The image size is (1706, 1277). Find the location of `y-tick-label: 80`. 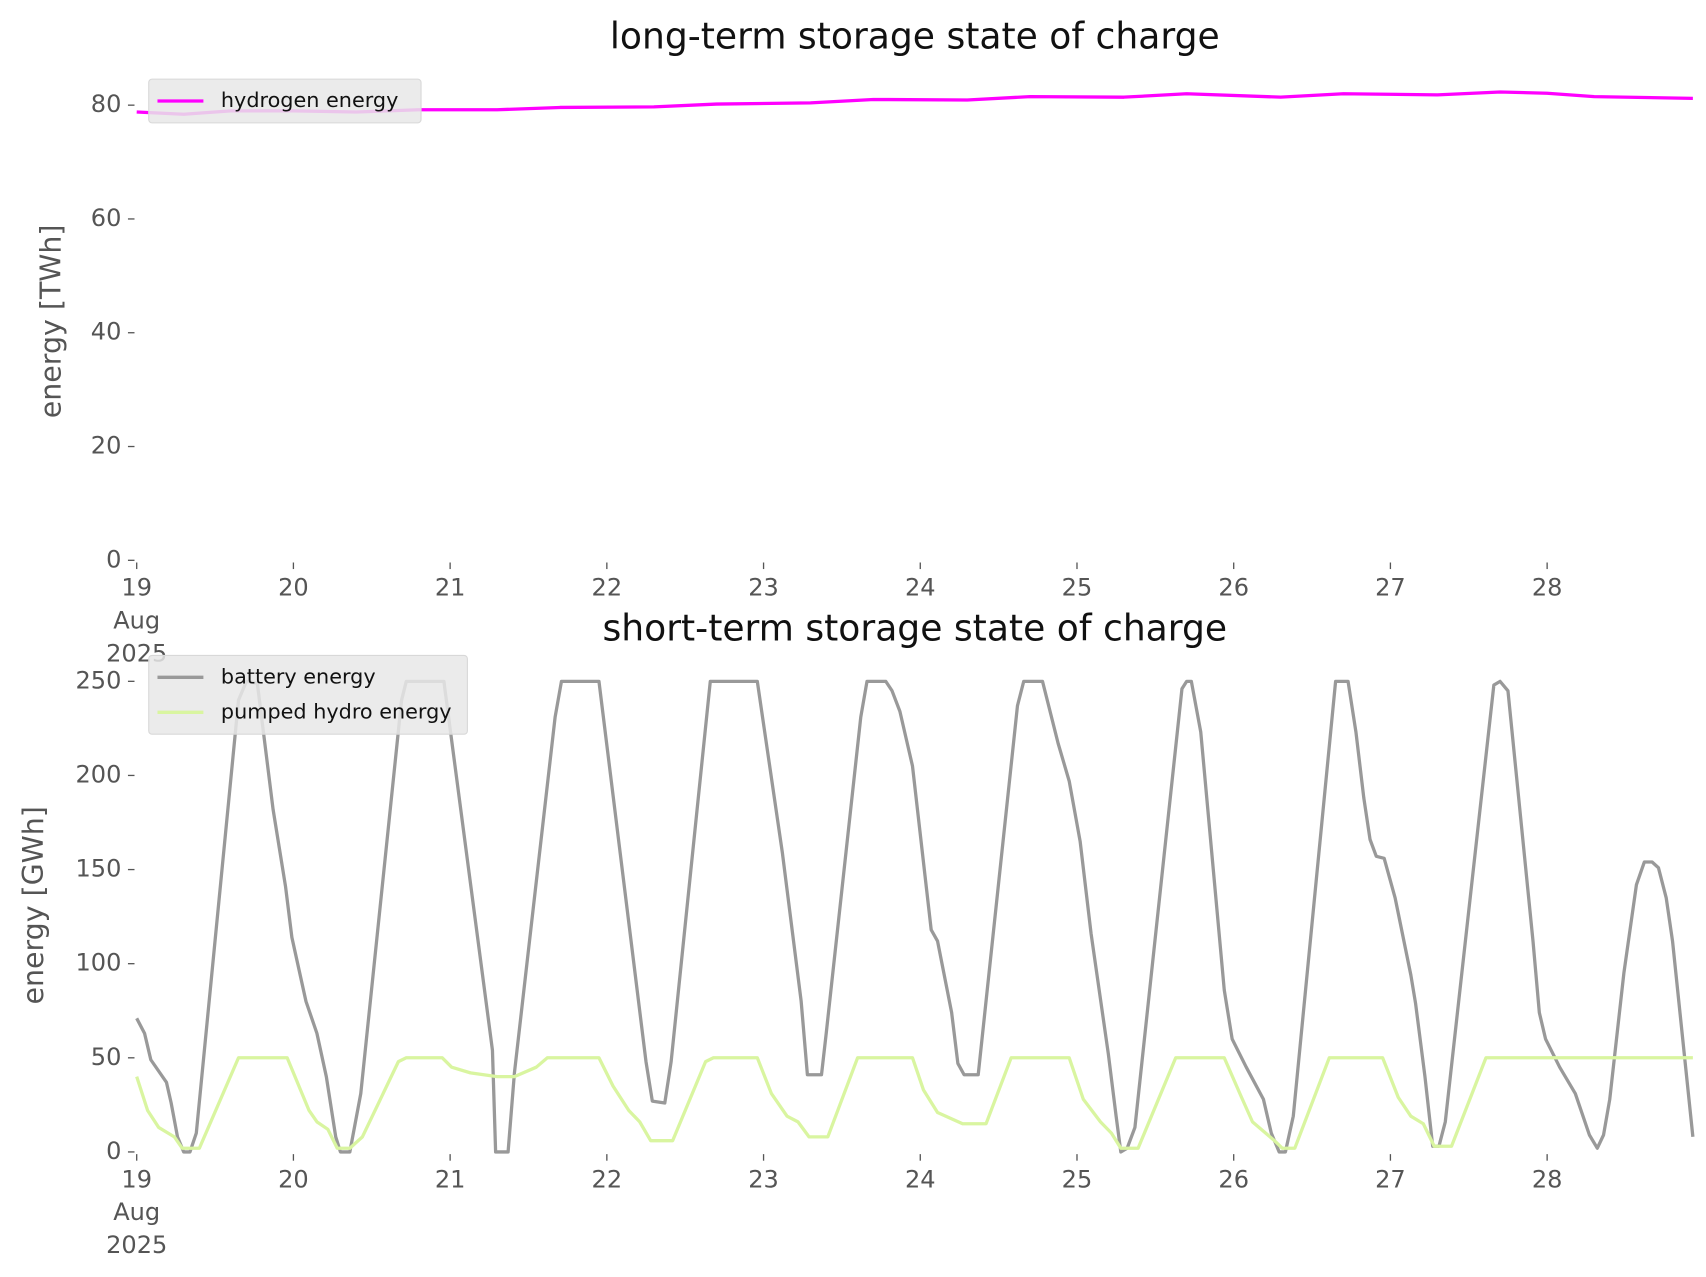

y-tick-label: 80 is located at coordinates (106, 104).